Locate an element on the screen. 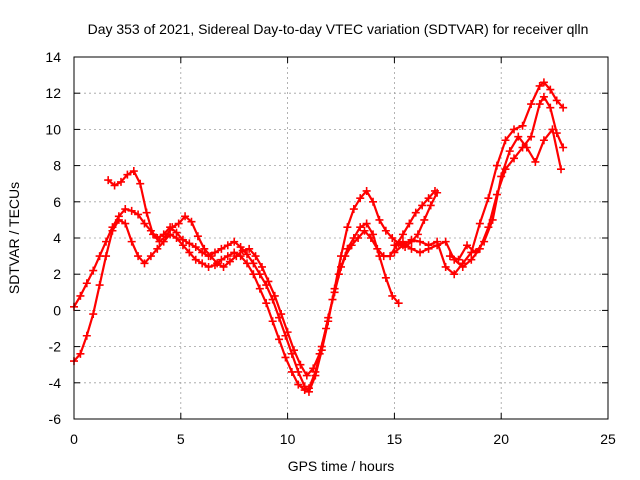 This screenshot has width=640, height=480. y-tick-label: 10 is located at coordinates (53, 129).